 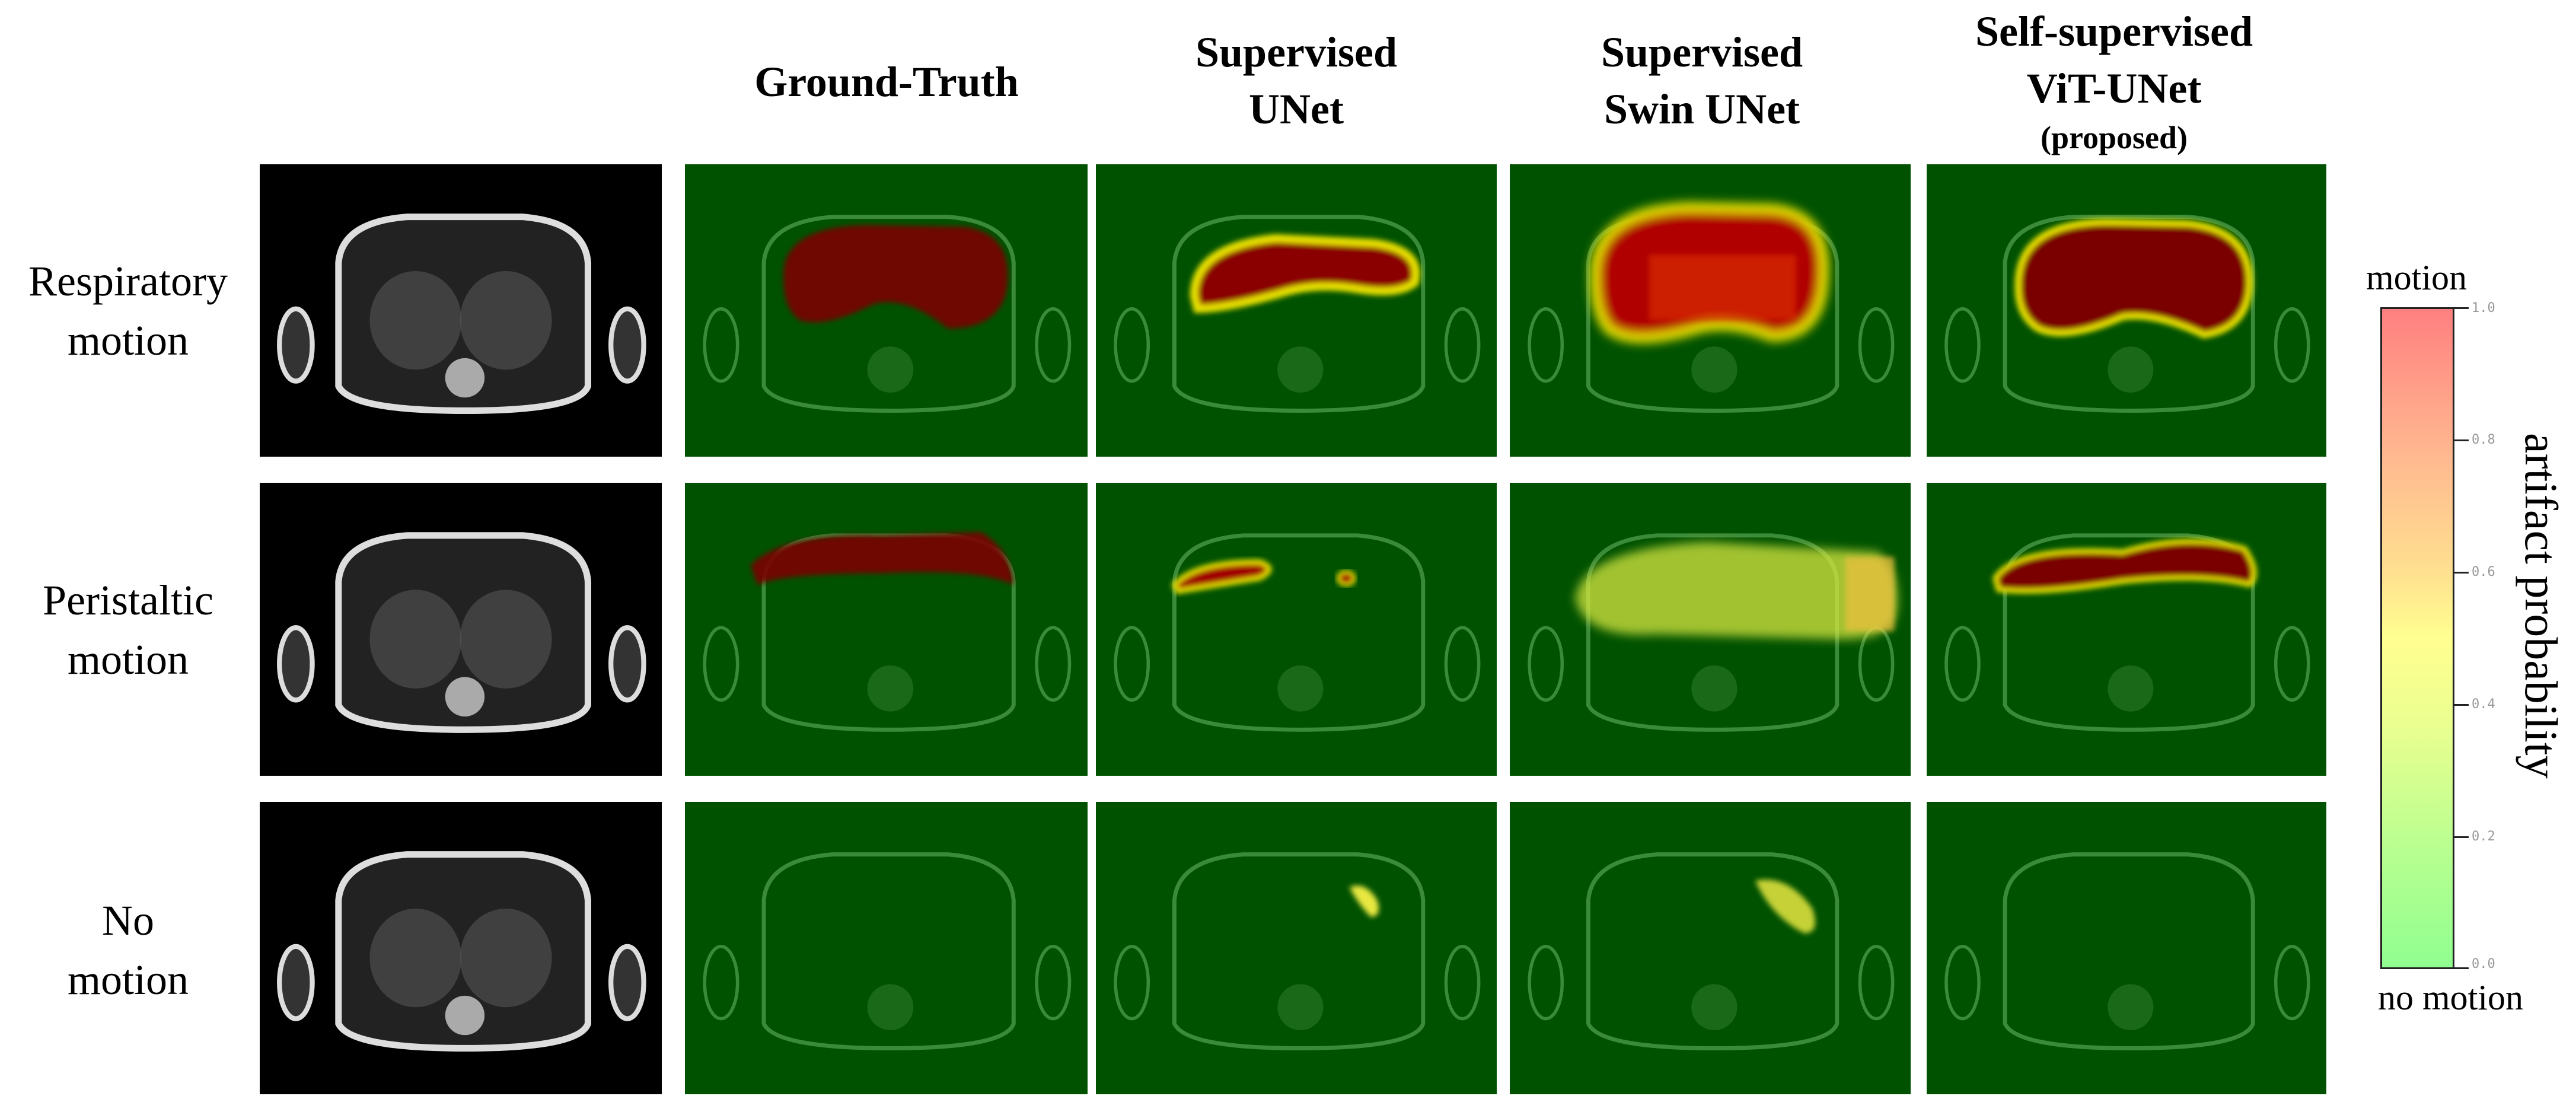 What do you see at coordinates (2417, 638) in the screenshot?
I see `colorbar` at bounding box center [2417, 638].